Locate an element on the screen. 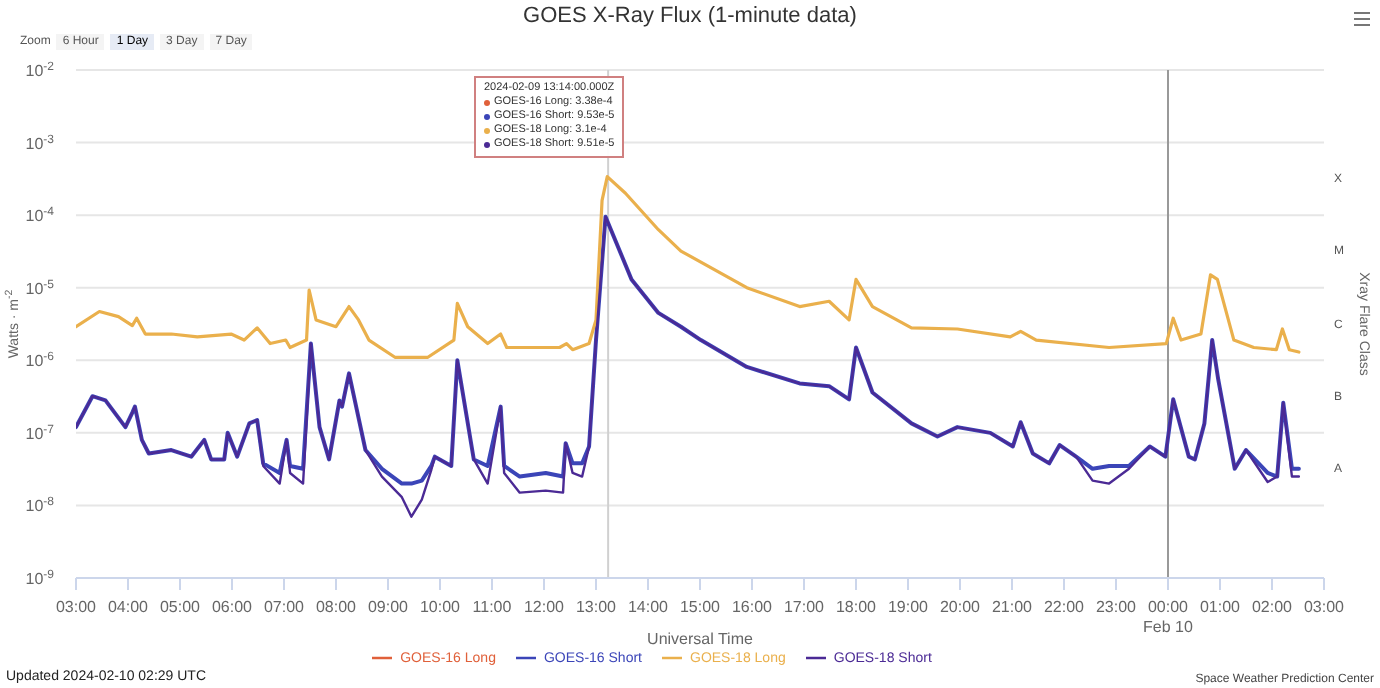 The width and height of the screenshot is (1380, 688). x-tick-label: 20:00 is located at coordinates (960, 607).